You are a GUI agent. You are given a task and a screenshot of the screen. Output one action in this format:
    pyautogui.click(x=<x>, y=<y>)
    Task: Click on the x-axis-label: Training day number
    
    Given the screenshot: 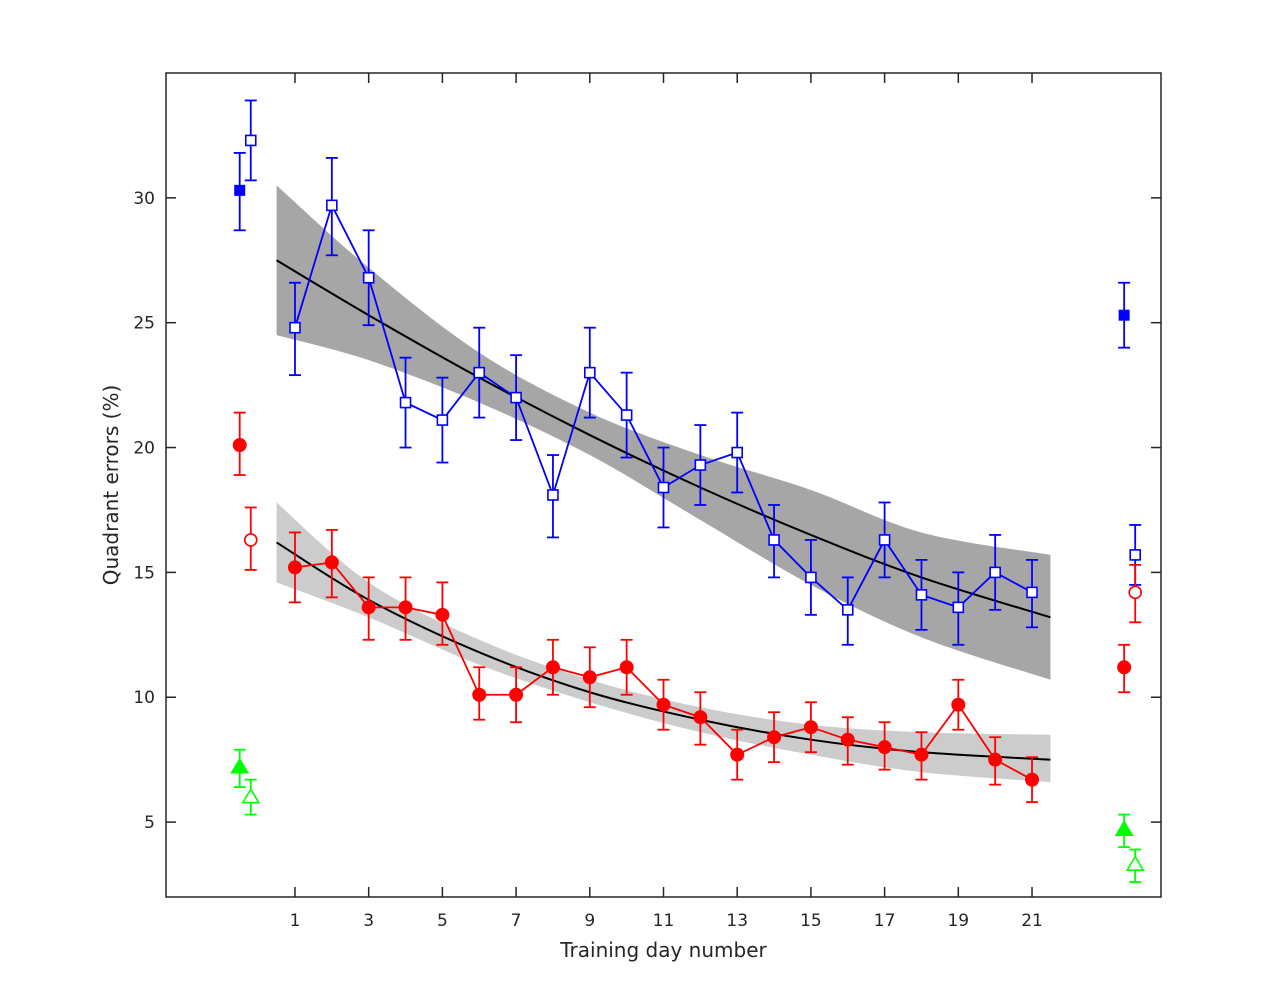 What is the action you would take?
    pyautogui.click(x=663, y=950)
    